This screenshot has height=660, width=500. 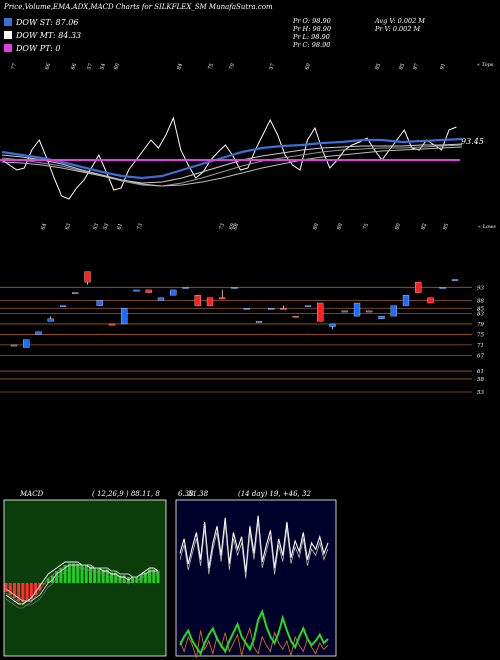 I want to click on top-label: 54, so click(x=103, y=67).